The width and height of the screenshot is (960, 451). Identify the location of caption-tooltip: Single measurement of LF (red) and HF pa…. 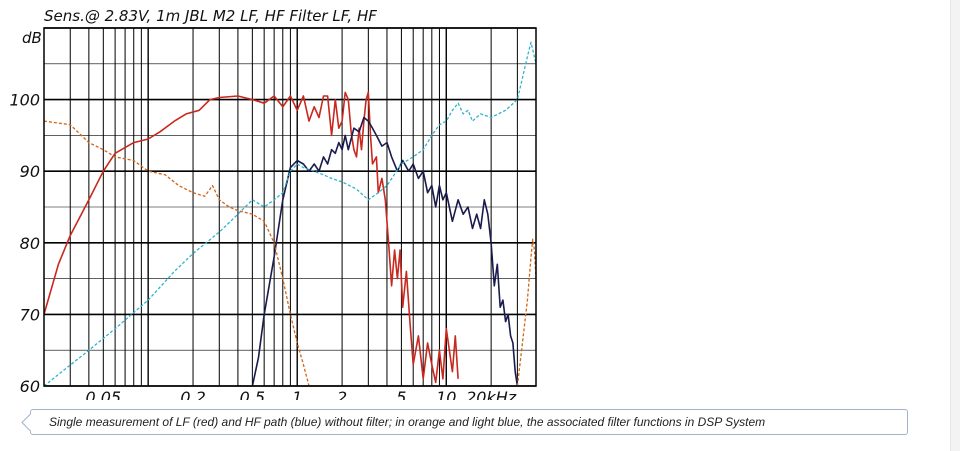
(464, 422).